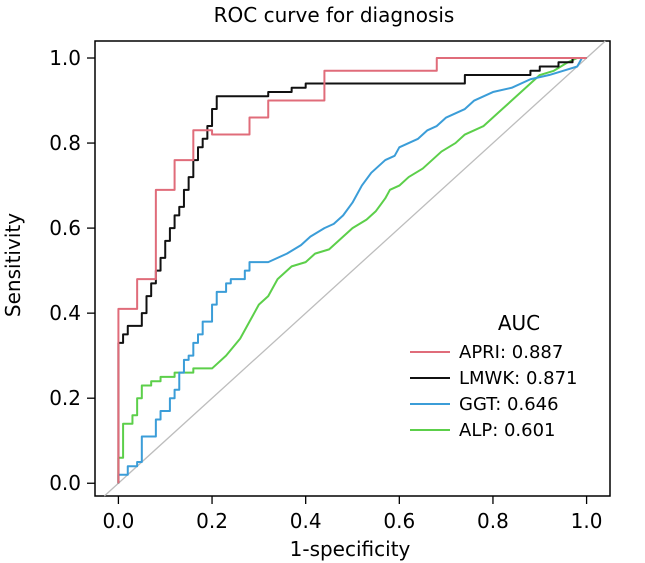  What do you see at coordinates (65, 398) in the screenshot?
I see `y-tick-label: 0.2` at bounding box center [65, 398].